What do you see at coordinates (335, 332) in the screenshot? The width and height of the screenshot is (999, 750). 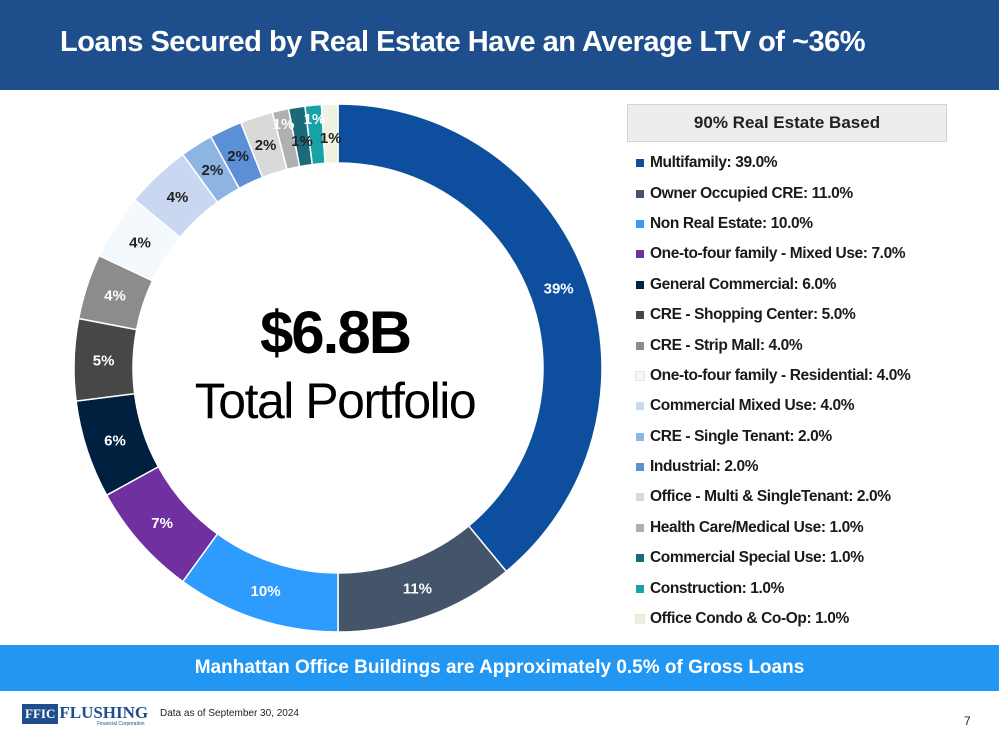 I see `total-amount: $6.8B` at bounding box center [335, 332].